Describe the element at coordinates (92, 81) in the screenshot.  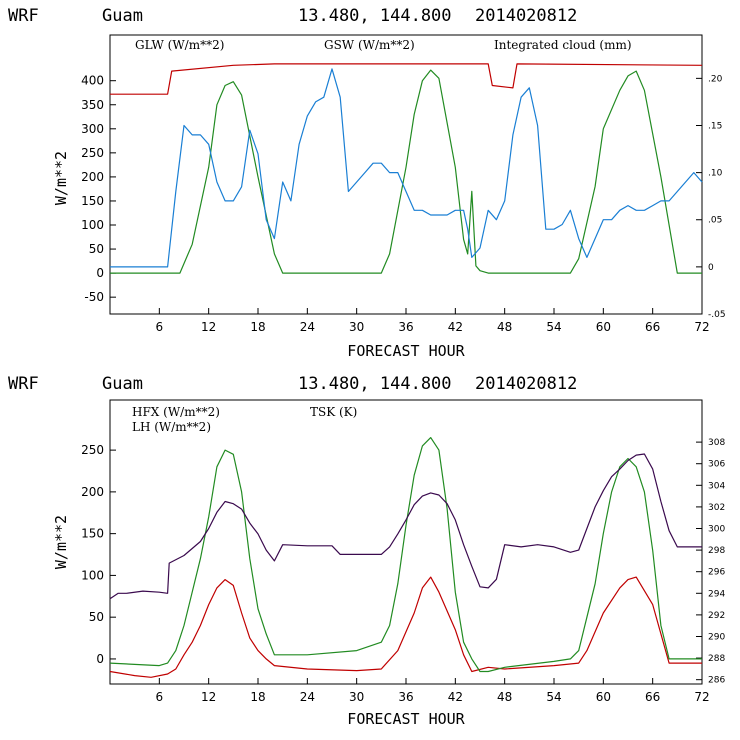
I see `y-tick-label: 400` at that location.